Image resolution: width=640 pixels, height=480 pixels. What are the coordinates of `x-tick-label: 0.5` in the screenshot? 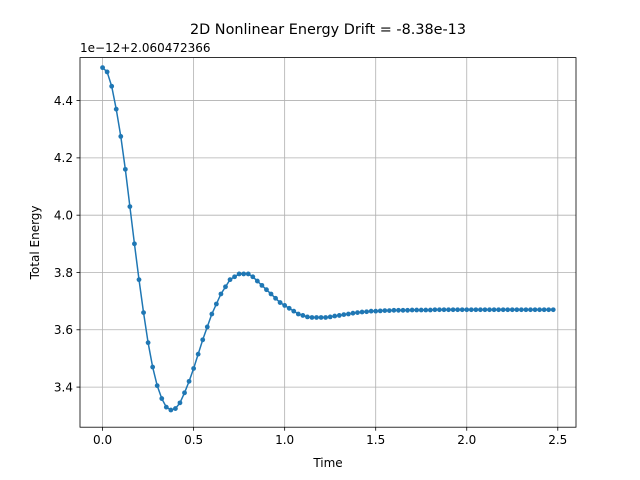 It's located at (193, 440).